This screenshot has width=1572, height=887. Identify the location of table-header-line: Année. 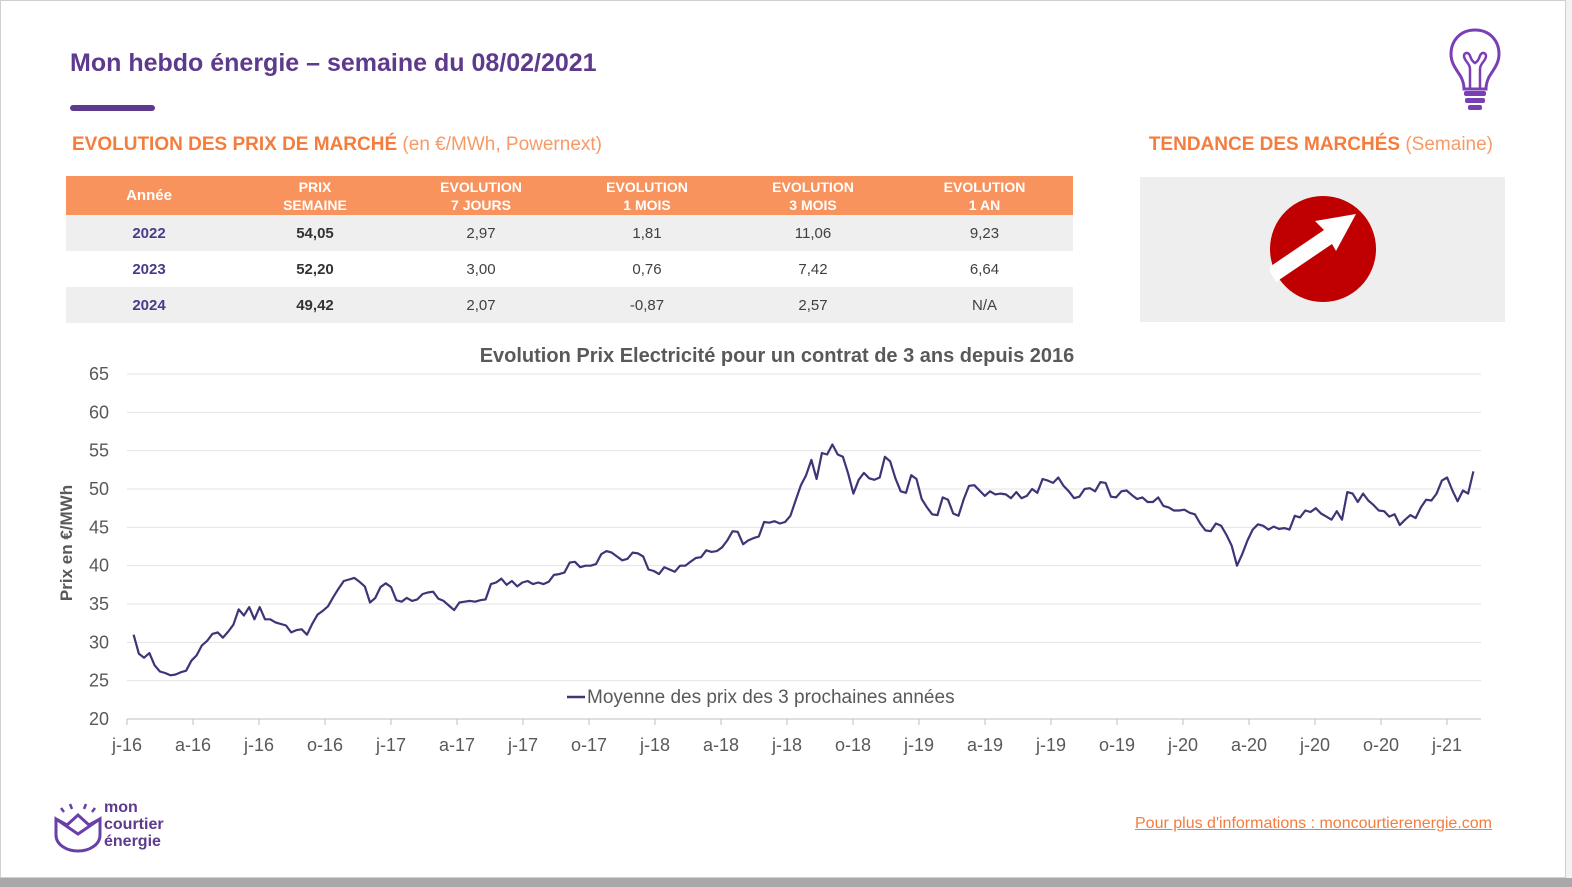
(149, 195).